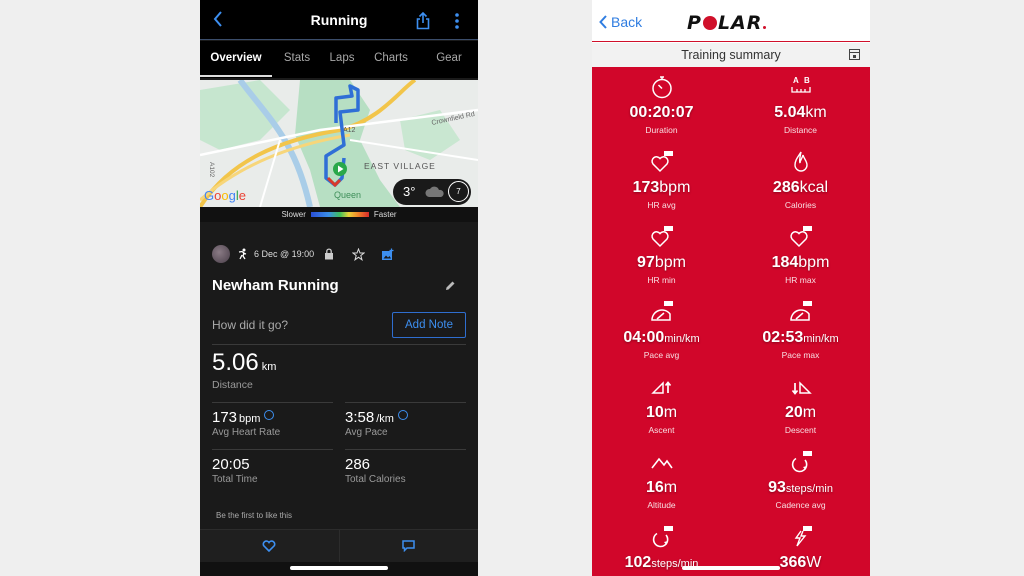 The image size is (1024, 576). I want to click on pace-legend: Slower Faster, so click(339, 214).